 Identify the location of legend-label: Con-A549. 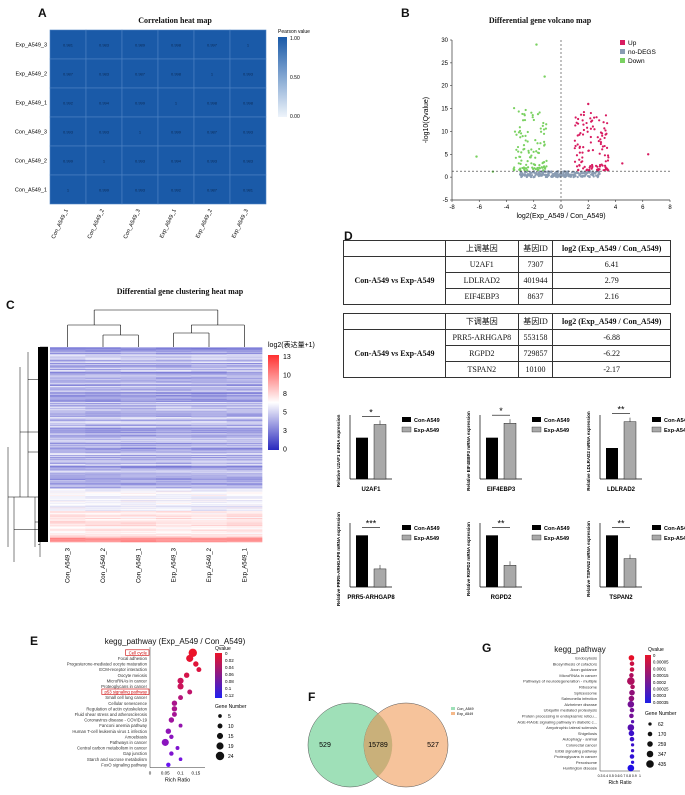
(557, 421).